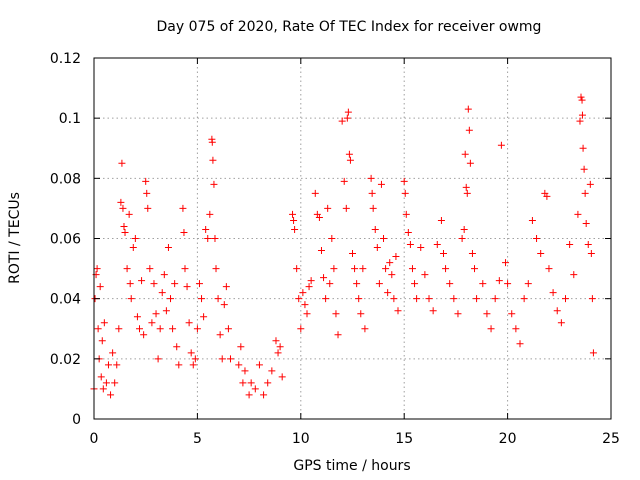 This screenshot has width=640, height=480. Describe the element at coordinates (351, 466) in the screenshot. I see `x-axis-label: GPS time / hours` at that location.